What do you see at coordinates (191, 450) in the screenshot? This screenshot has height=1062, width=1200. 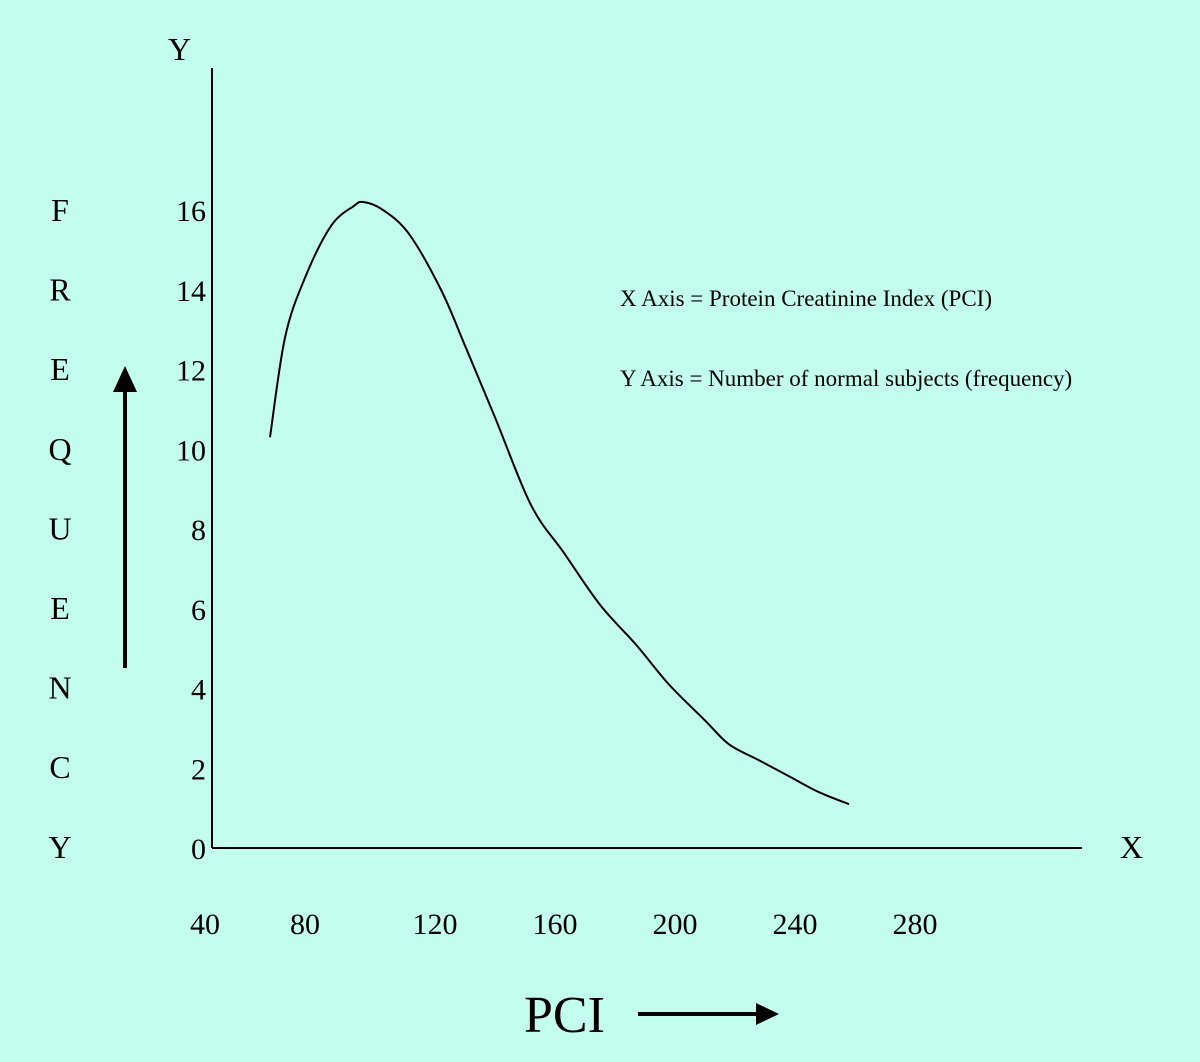 I see `y-tick-label: 10` at bounding box center [191, 450].